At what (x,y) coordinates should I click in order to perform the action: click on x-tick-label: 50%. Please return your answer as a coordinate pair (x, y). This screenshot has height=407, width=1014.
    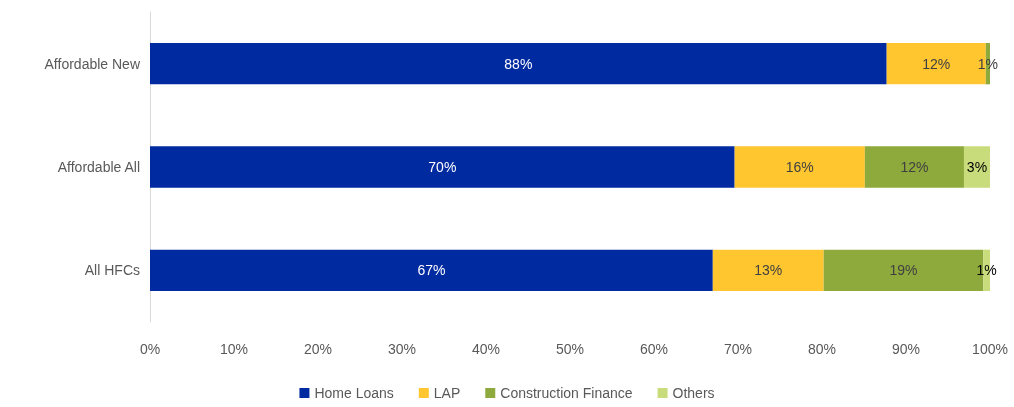
    Looking at the image, I should click on (570, 349).